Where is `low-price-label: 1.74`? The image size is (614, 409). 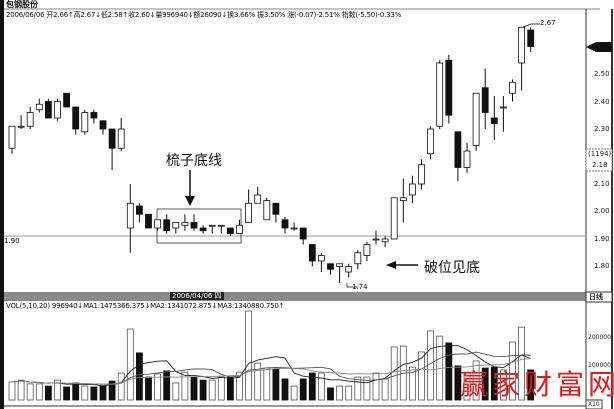
low-price-label: 1.74 is located at coordinates (360, 287).